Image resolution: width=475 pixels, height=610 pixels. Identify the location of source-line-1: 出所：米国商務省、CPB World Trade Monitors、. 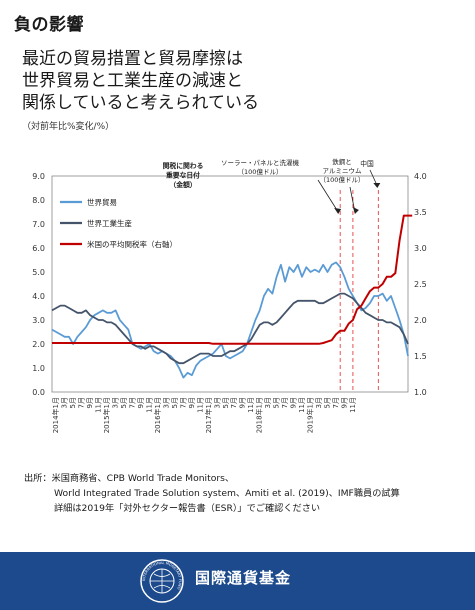
(129, 478).